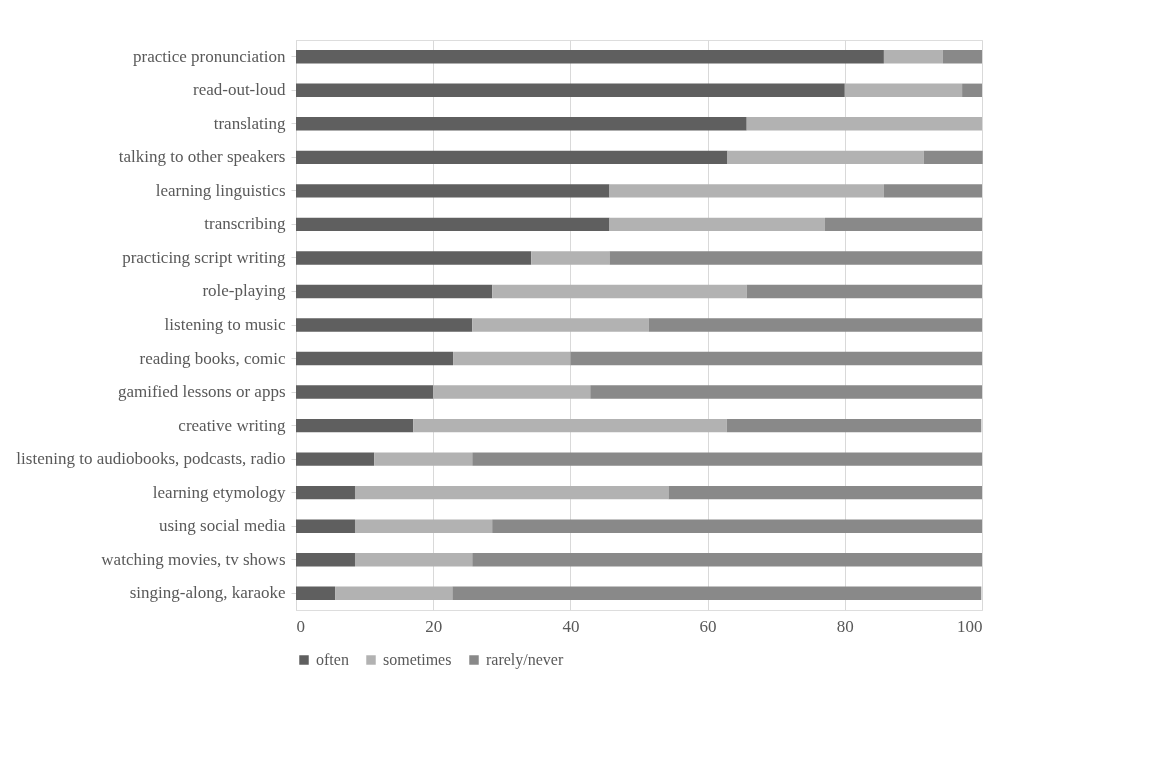 The width and height of the screenshot is (1160, 768). I want to click on x-tick-label: 20, so click(434, 626).